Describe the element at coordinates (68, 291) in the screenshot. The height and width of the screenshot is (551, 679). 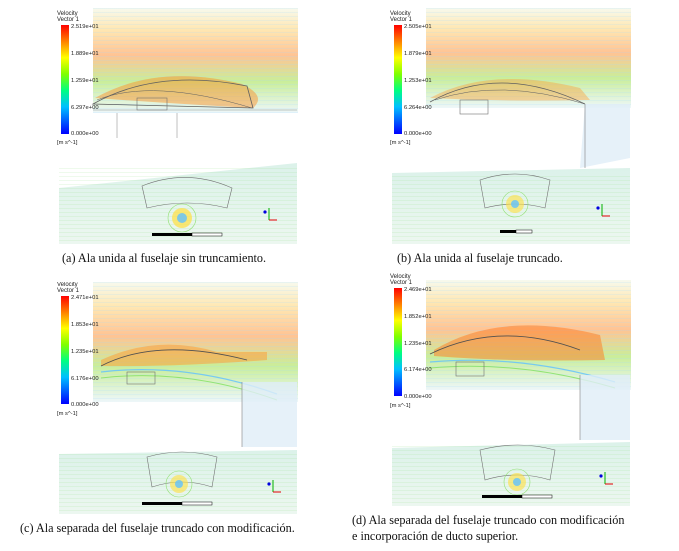
I see `legend-title2-c: Vector 1` at that location.